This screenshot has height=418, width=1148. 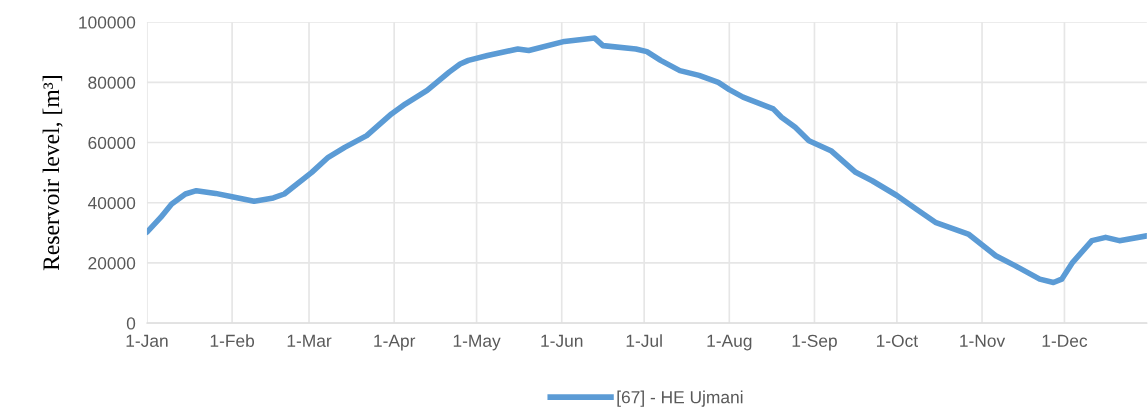 I want to click on x-tick-label: 1-May, so click(x=477, y=342).